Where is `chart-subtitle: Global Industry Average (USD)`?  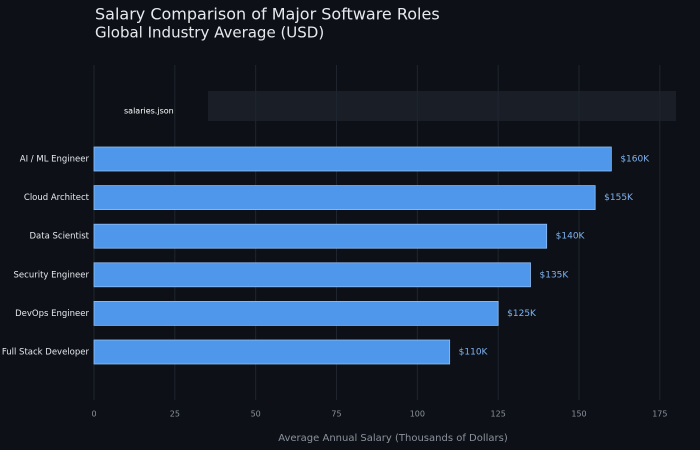 chart-subtitle: Global Industry Average (USD) is located at coordinates (209, 33).